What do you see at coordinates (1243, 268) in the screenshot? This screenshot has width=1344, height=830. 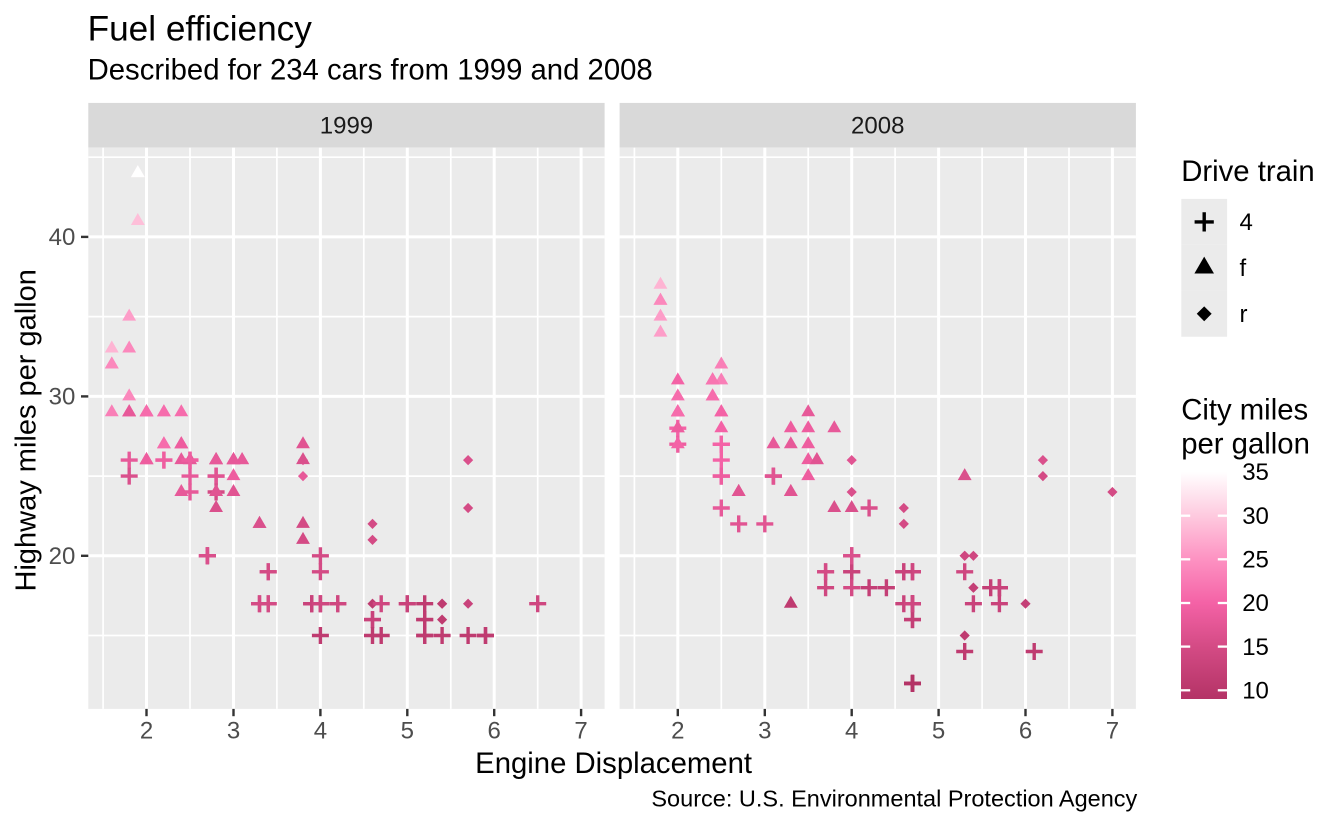 I see `svg-text: f` at bounding box center [1243, 268].